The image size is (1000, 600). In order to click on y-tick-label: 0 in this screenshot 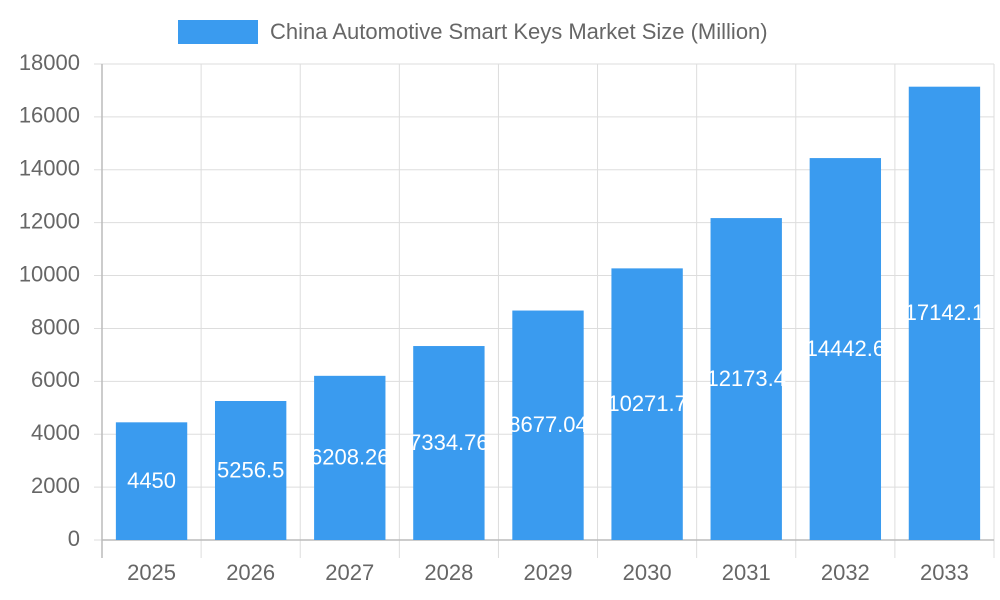, I will do `click(74, 538)`.